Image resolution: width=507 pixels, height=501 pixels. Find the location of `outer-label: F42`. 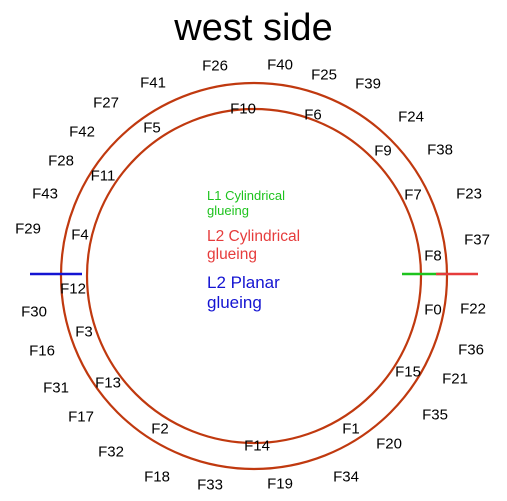

outer-label: F42 is located at coordinates (82, 132).